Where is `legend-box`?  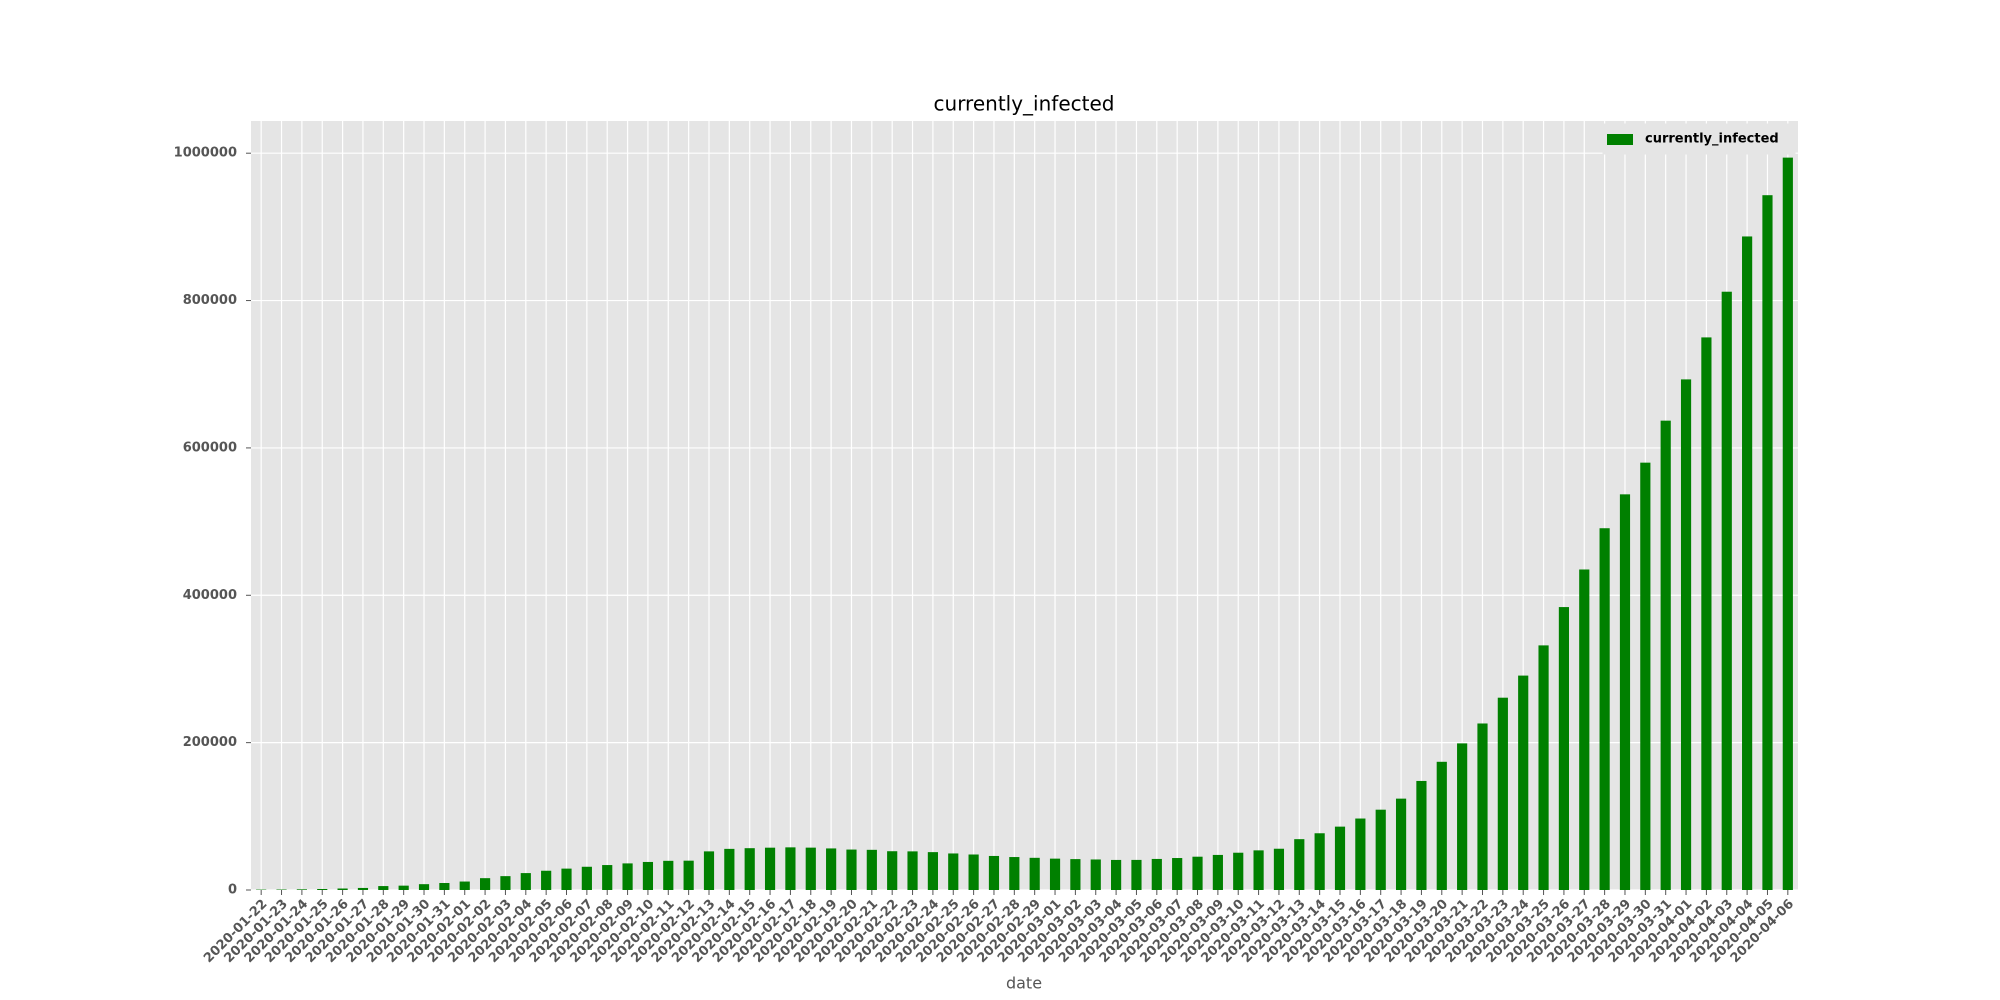 legend-box is located at coordinates (1699, 139).